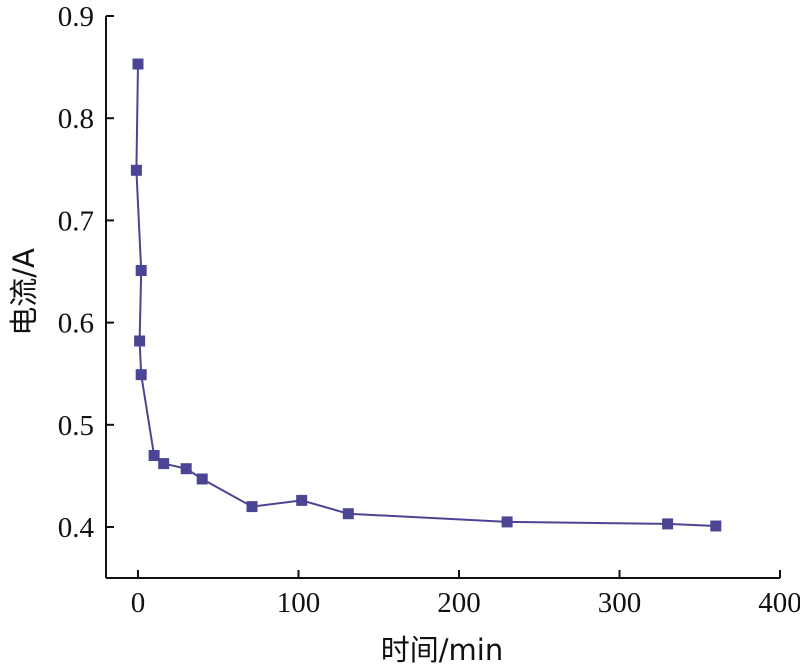  Describe the element at coordinates (620, 603) in the screenshot. I see `x-tick-label: 300` at that location.